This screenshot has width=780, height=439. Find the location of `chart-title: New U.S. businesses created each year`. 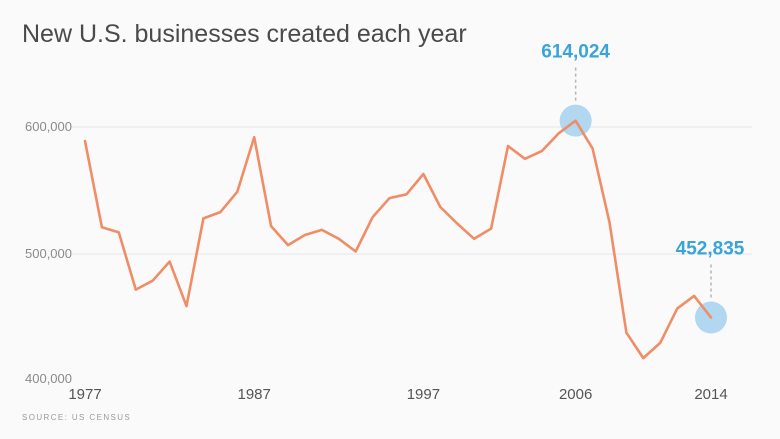

chart-title: New U.S. businesses created each year is located at coordinates (244, 34).